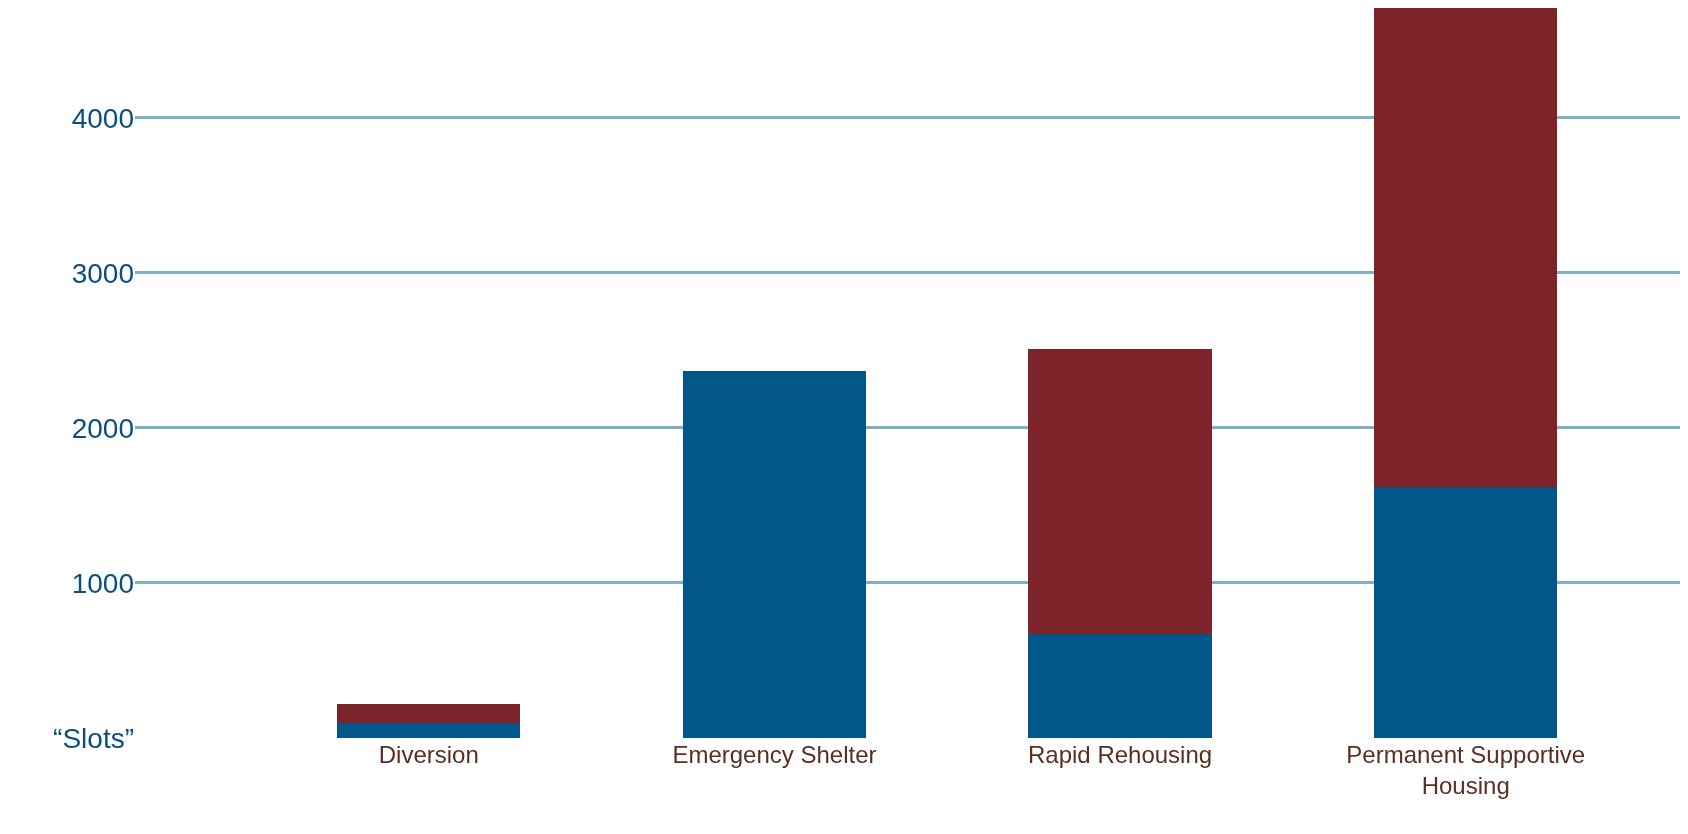 The image size is (1688, 834). I want to click on y-tick-label: 2000, so click(102, 428).